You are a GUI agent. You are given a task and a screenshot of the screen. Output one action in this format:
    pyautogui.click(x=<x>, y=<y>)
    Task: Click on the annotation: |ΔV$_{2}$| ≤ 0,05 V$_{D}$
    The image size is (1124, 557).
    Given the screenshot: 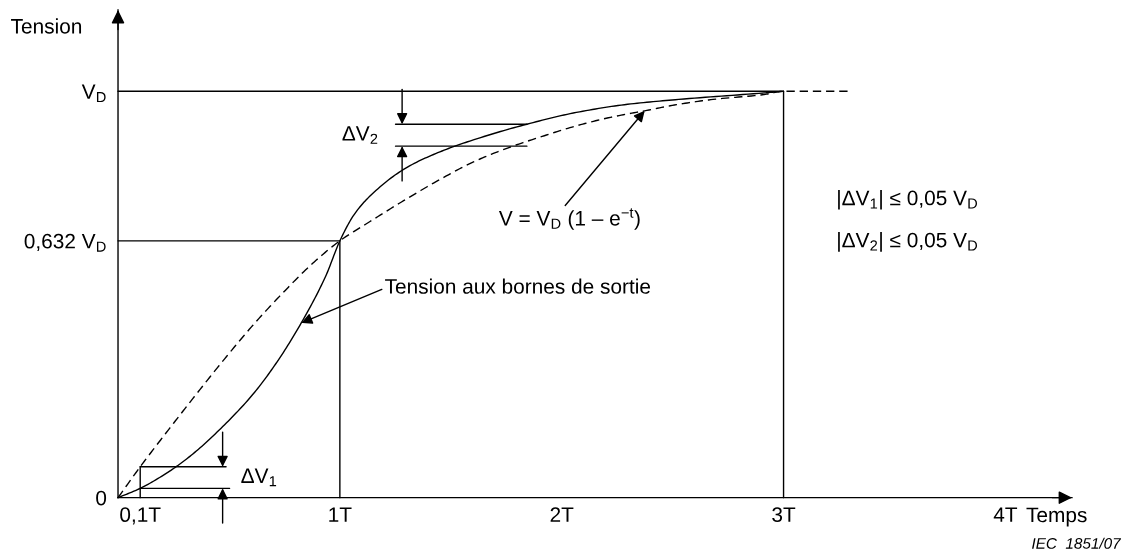 What is the action you would take?
    pyautogui.click(x=908, y=242)
    